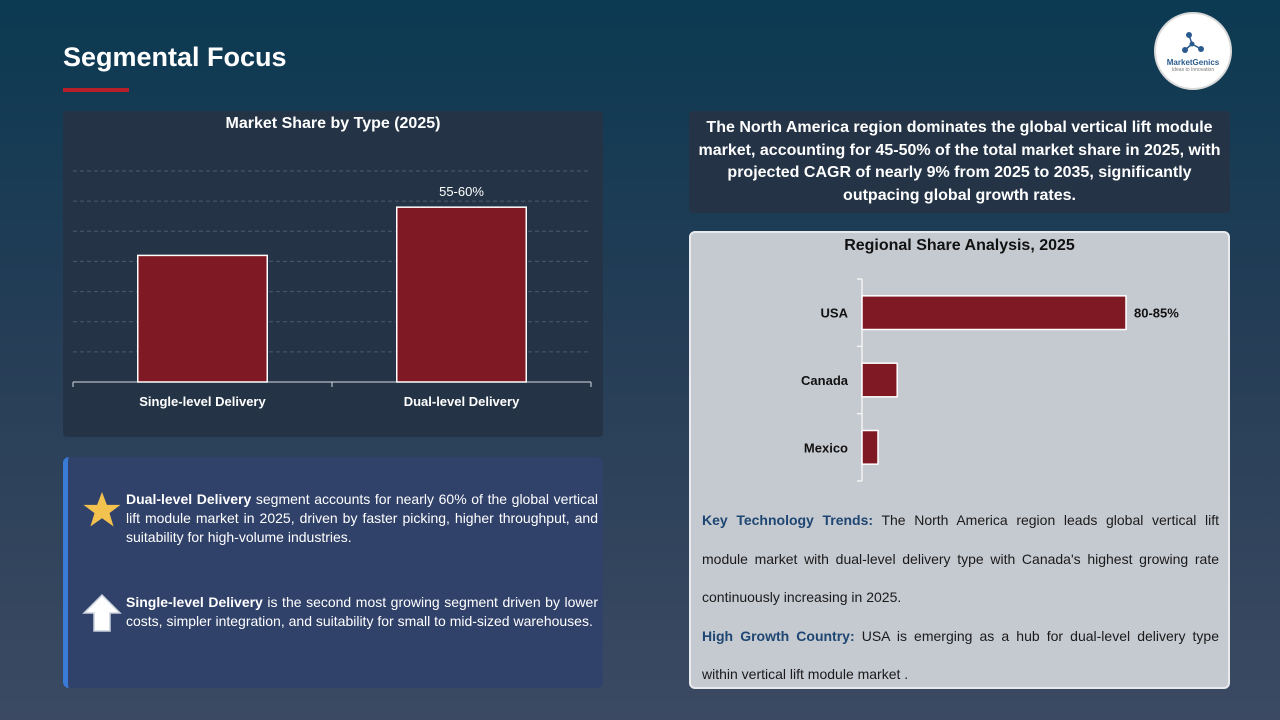  I want to click on x-tick-label: Dual-level Delivery, so click(462, 401).